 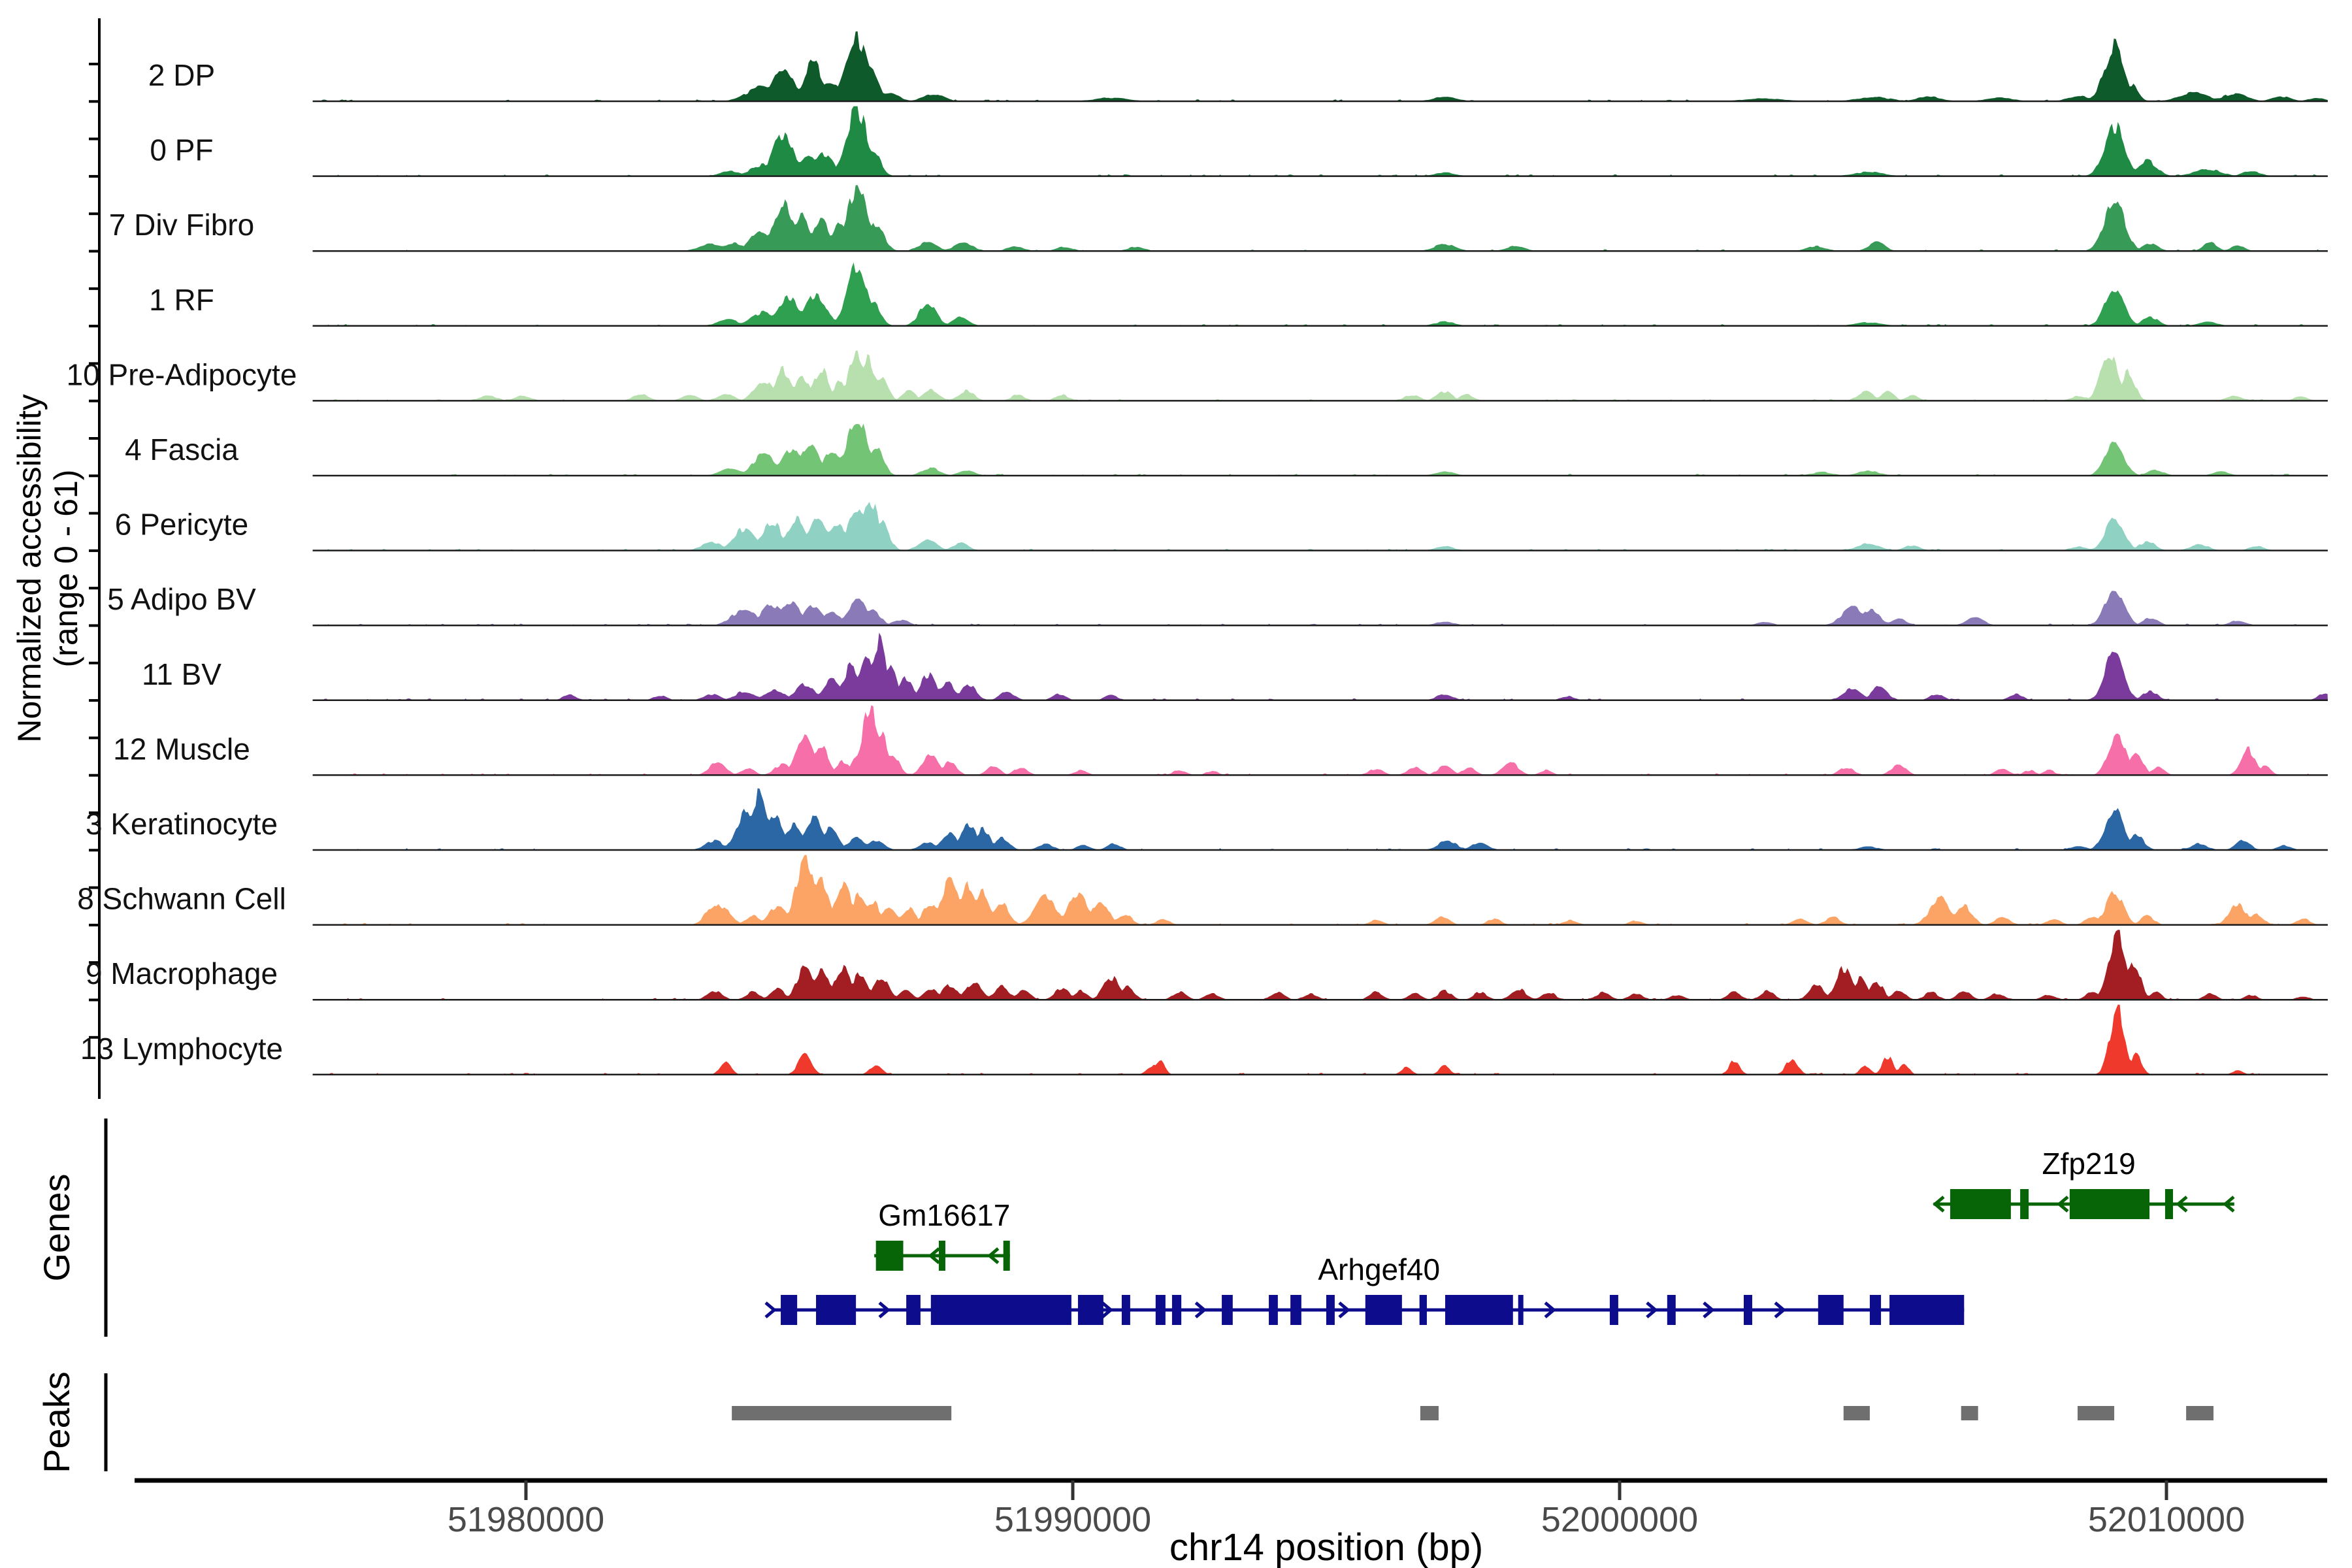 What do you see at coordinates (56, 1228) in the screenshot?
I see `genes-section-label: Genes` at bounding box center [56, 1228].